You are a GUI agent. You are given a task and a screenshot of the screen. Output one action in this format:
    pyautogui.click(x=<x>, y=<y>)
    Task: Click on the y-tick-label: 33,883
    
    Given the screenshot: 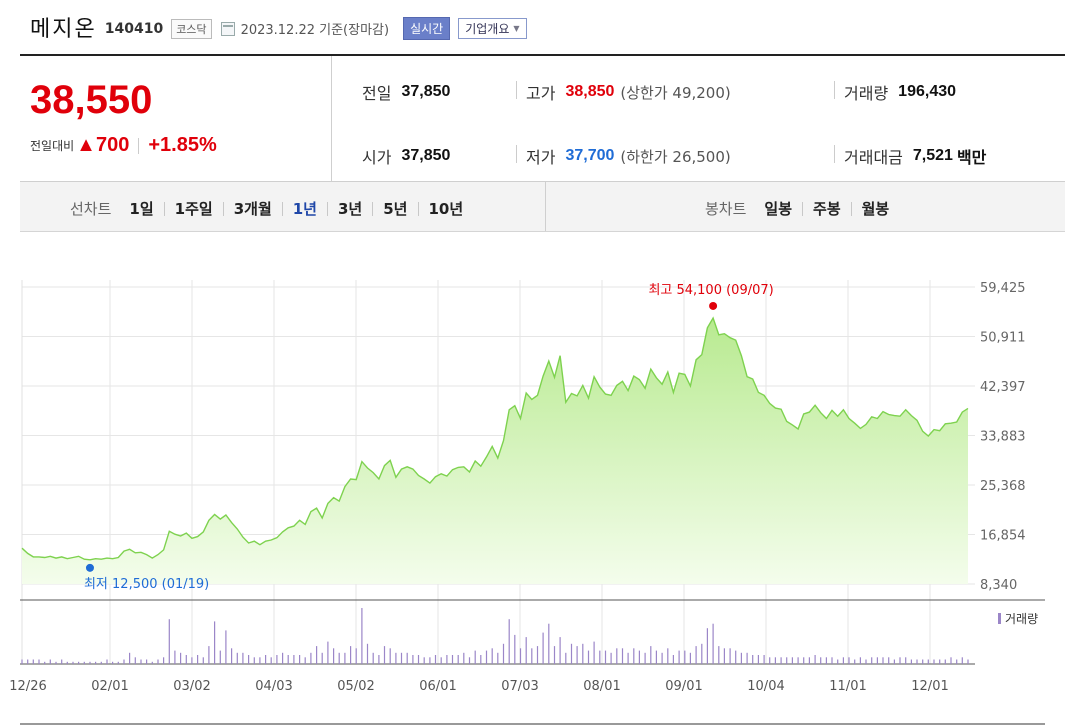 What is the action you would take?
    pyautogui.click(x=1003, y=437)
    